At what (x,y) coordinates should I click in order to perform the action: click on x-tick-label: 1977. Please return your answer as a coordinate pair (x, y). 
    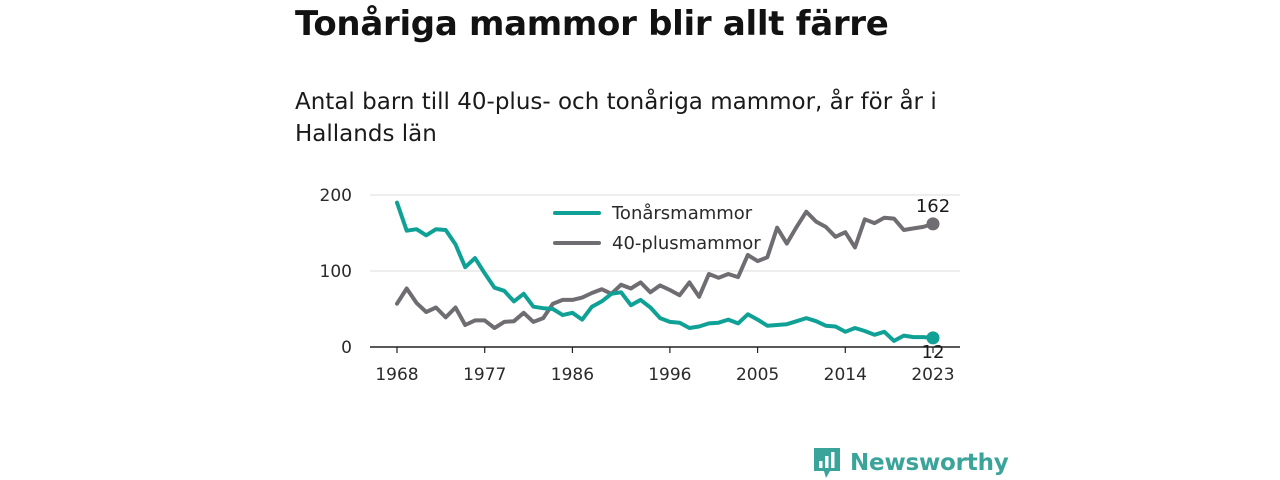
    Looking at the image, I should click on (484, 375).